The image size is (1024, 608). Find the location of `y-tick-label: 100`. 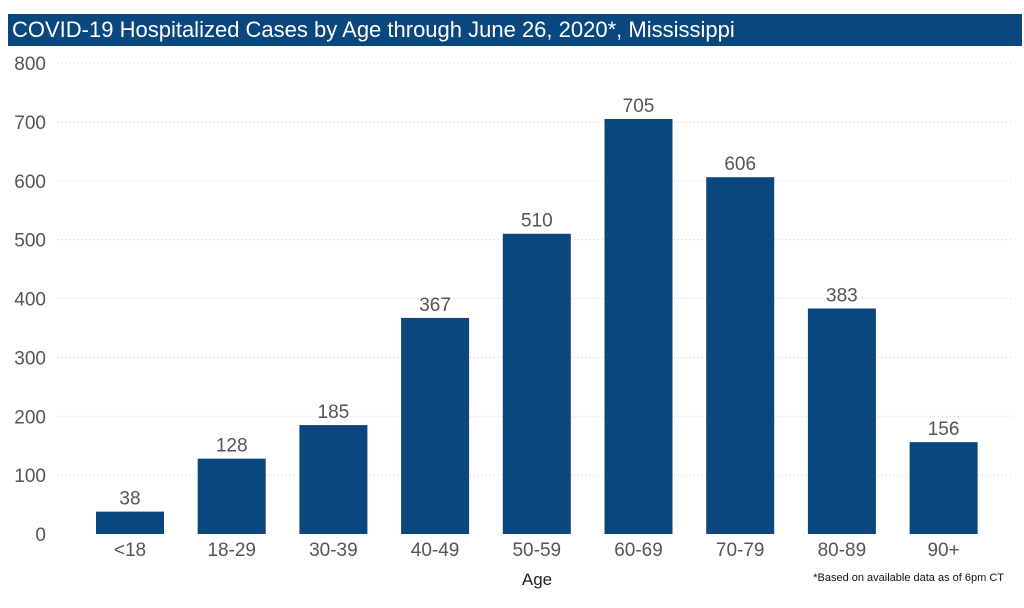

y-tick-label: 100 is located at coordinates (30, 476).